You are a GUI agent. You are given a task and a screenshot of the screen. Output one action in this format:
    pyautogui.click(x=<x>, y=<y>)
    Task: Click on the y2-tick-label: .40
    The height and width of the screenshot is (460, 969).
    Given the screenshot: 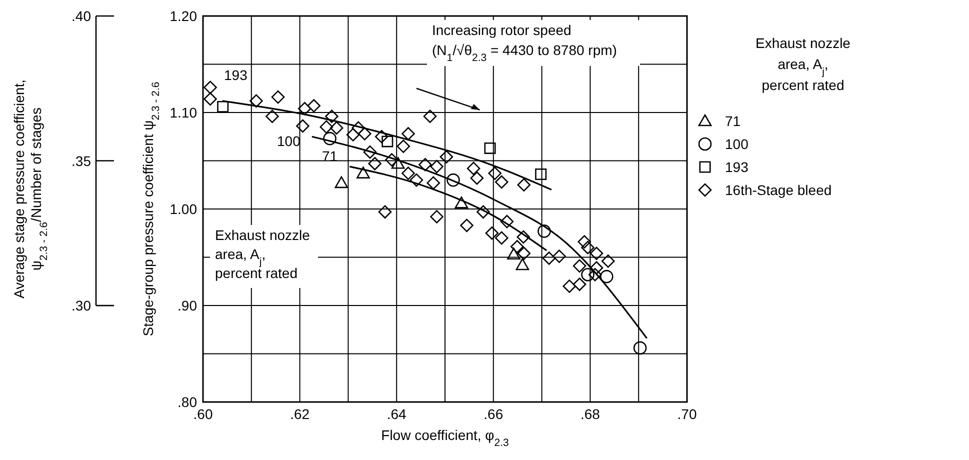 What is the action you would take?
    pyautogui.click(x=82, y=16)
    